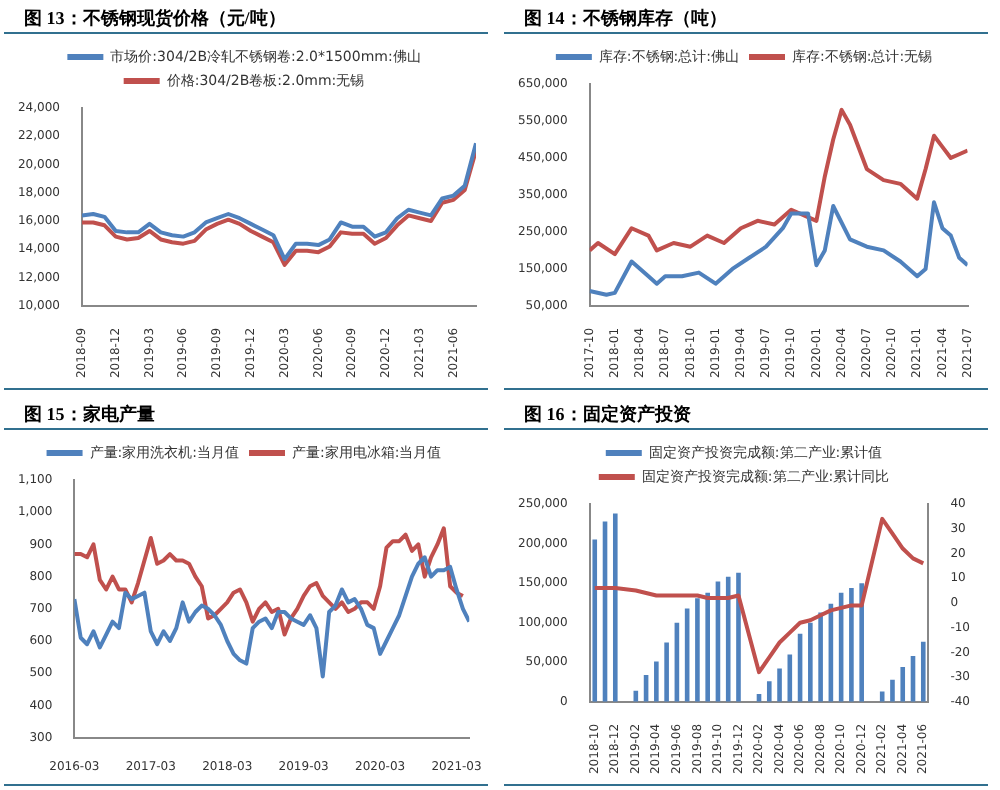 This screenshot has height=790, width=1000. What do you see at coordinates (746, 414) in the screenshot?
I see `chart-title: 图 16：固定资产投资` at bounding box center [746, 414].